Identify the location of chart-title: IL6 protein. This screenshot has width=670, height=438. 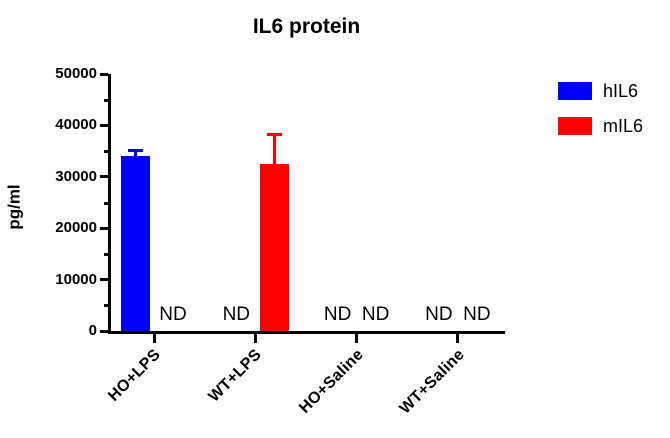
(306, 26).